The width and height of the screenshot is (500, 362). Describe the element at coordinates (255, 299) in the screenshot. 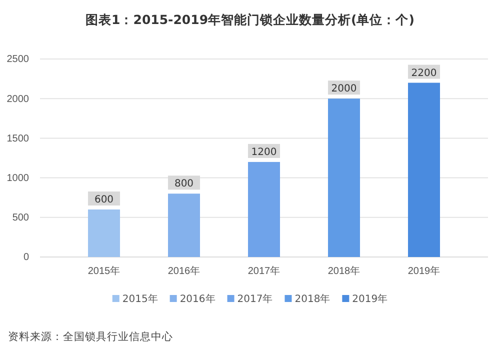

I see `legend-label: 2017年` at that location.